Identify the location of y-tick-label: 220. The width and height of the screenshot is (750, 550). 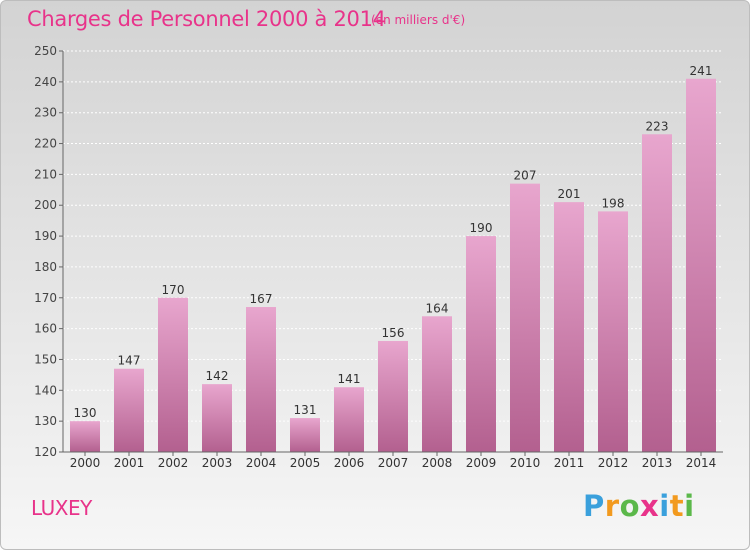
(45, 144).